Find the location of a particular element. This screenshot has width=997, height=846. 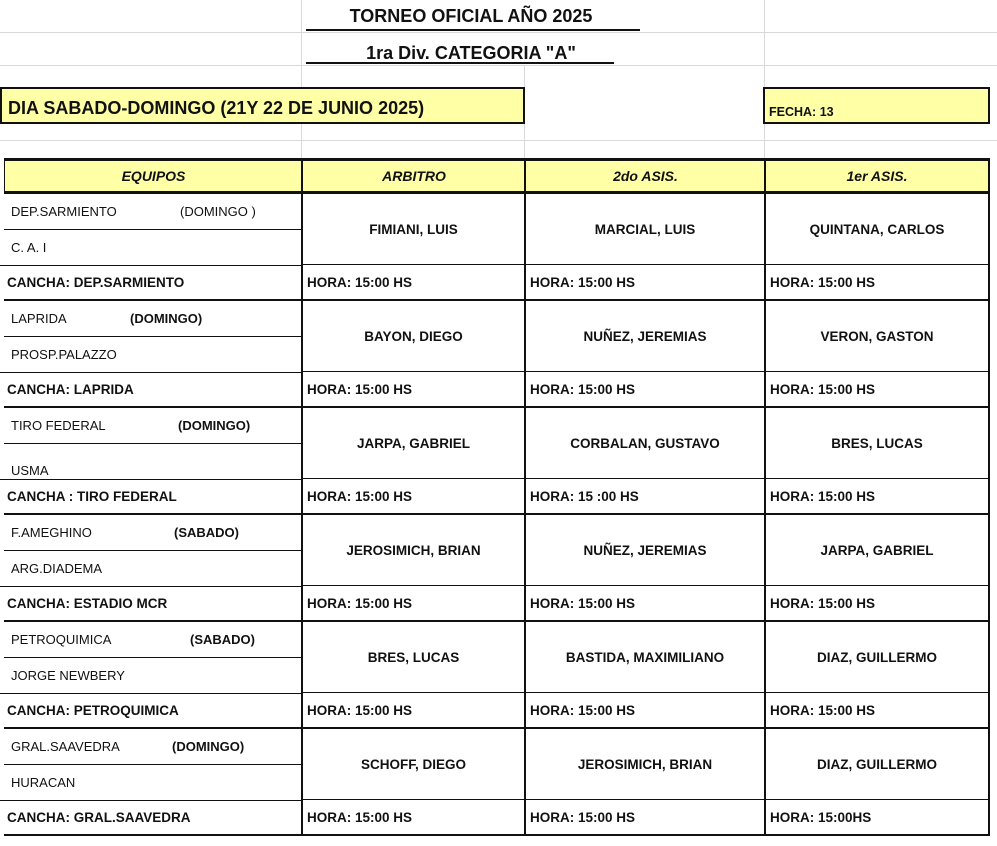

team-home-cell: TIRO FEDERAL is located at coordinates (152, 426).